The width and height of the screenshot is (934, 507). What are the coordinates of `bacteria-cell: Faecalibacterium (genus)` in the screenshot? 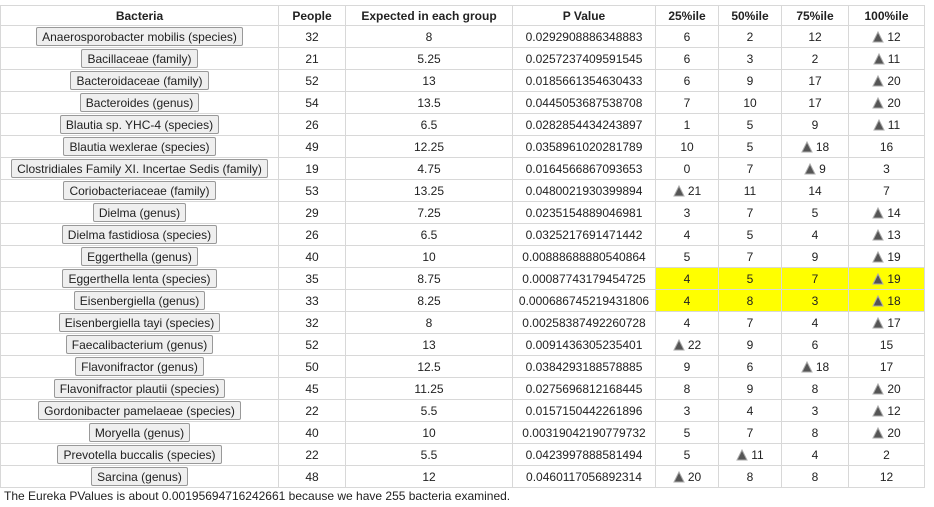 It's located at (139, 344).